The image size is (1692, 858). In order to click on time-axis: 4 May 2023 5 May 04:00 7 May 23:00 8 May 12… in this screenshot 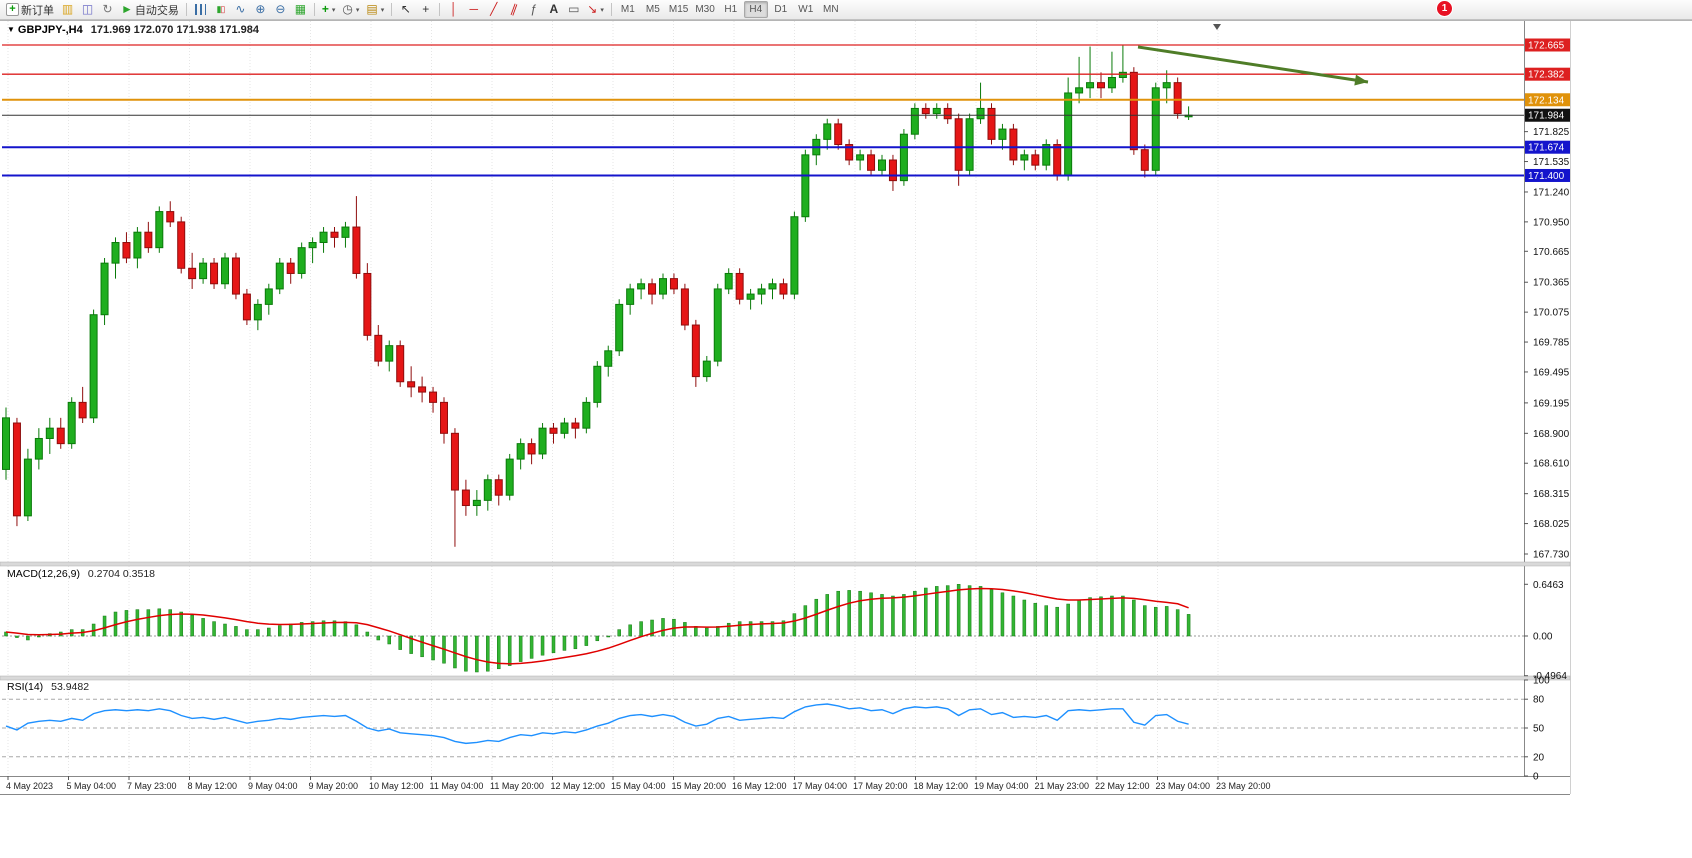, I will do `click(638, 783)`.